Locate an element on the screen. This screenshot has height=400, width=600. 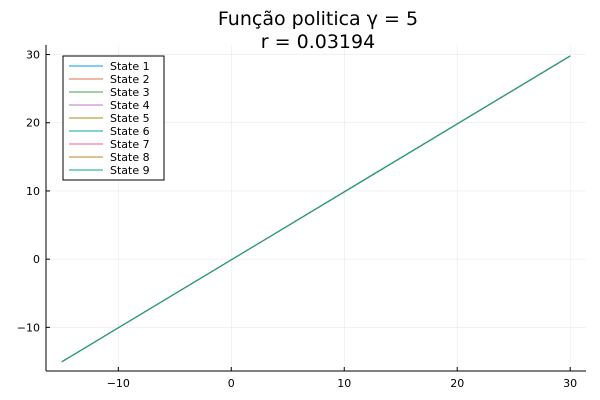
legend-label: State 1 is located at coordinates (130, 66).